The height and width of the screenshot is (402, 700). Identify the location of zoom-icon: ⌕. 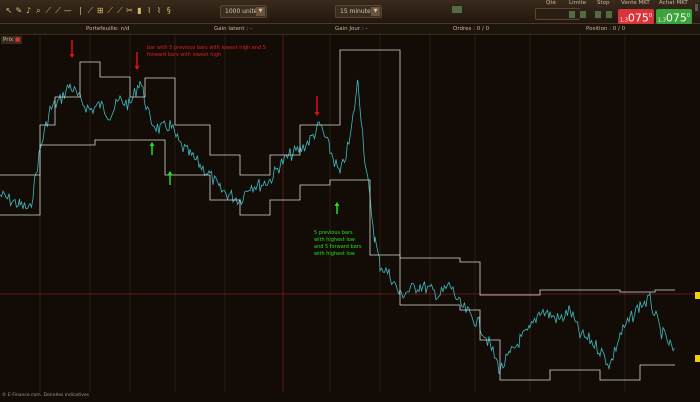
(38, 10).